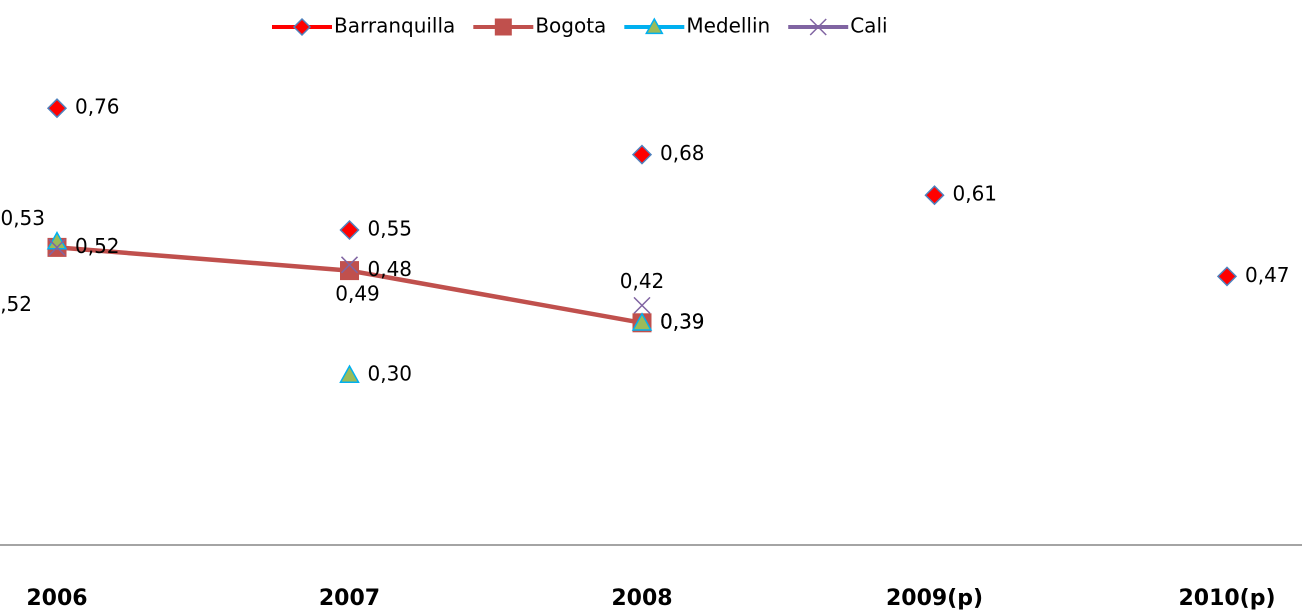  What do you see at coordinates (390, 269) in the screenshot?
I see `data-label: 0,48` at bounding box center [390, 269].